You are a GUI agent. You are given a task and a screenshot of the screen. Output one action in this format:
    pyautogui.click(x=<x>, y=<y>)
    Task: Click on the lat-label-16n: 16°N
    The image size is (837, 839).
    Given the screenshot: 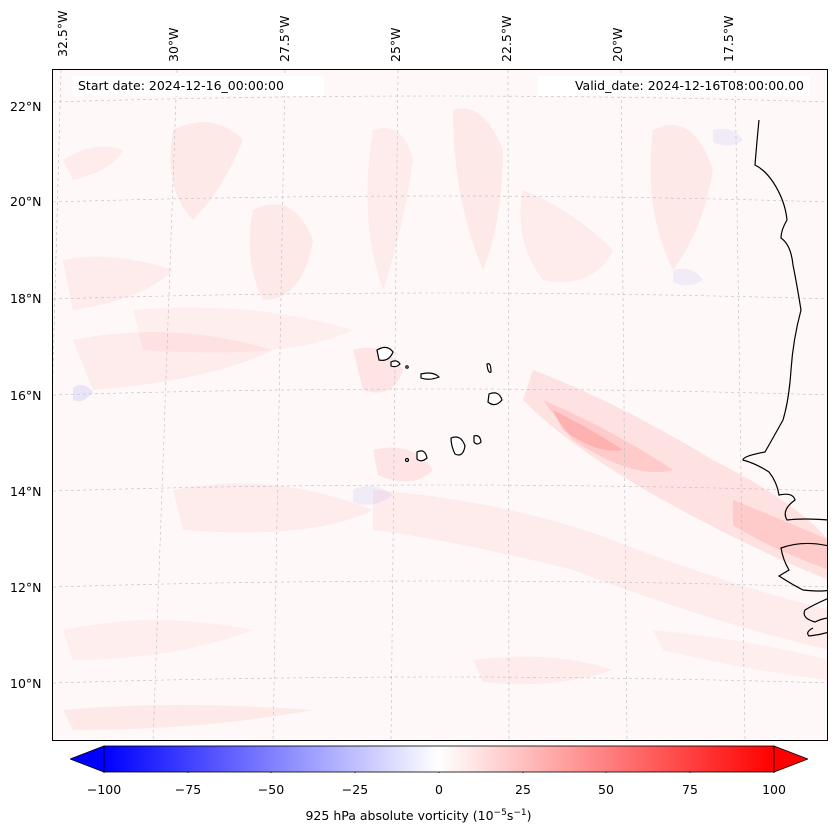 What is the action you would take?
    pyautogui.click(x=26, y=395)
    